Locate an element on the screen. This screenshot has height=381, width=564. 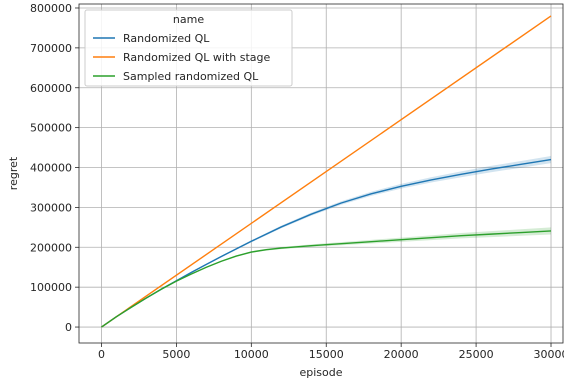
y-tick-label: 100000 is located at coordinates (51, 287).